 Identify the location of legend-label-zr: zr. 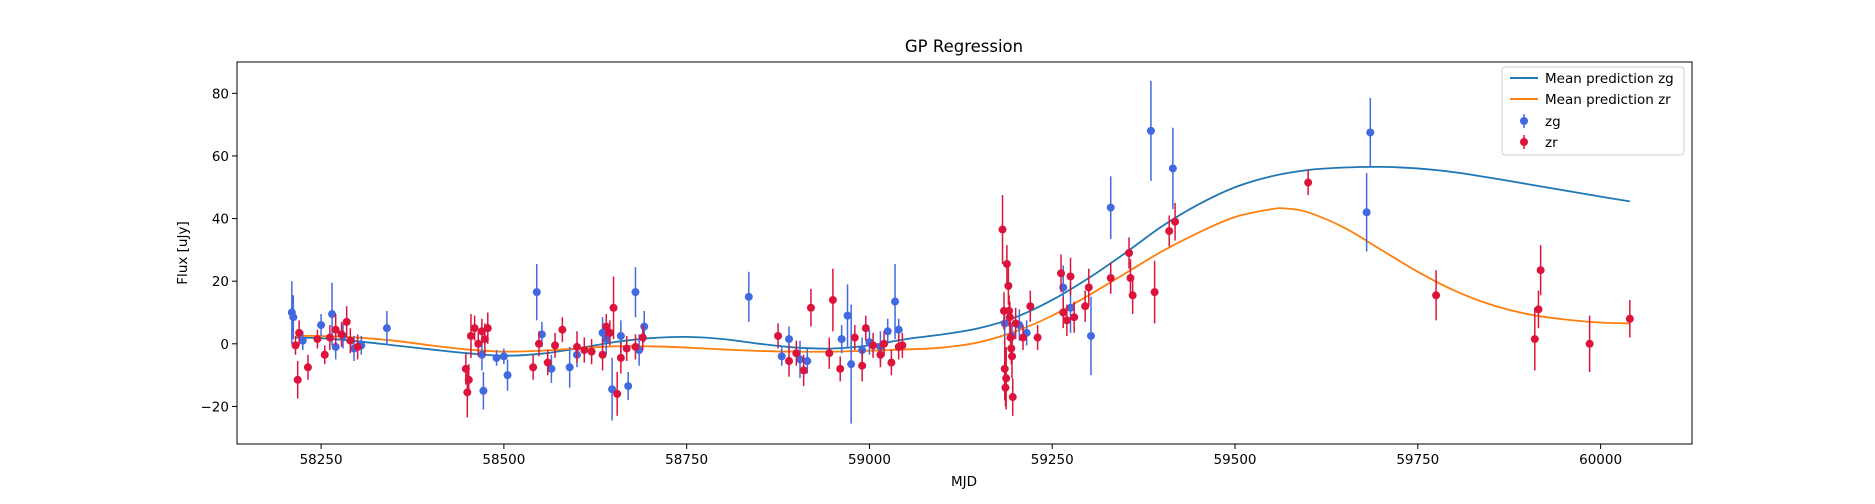
(1551, 143).